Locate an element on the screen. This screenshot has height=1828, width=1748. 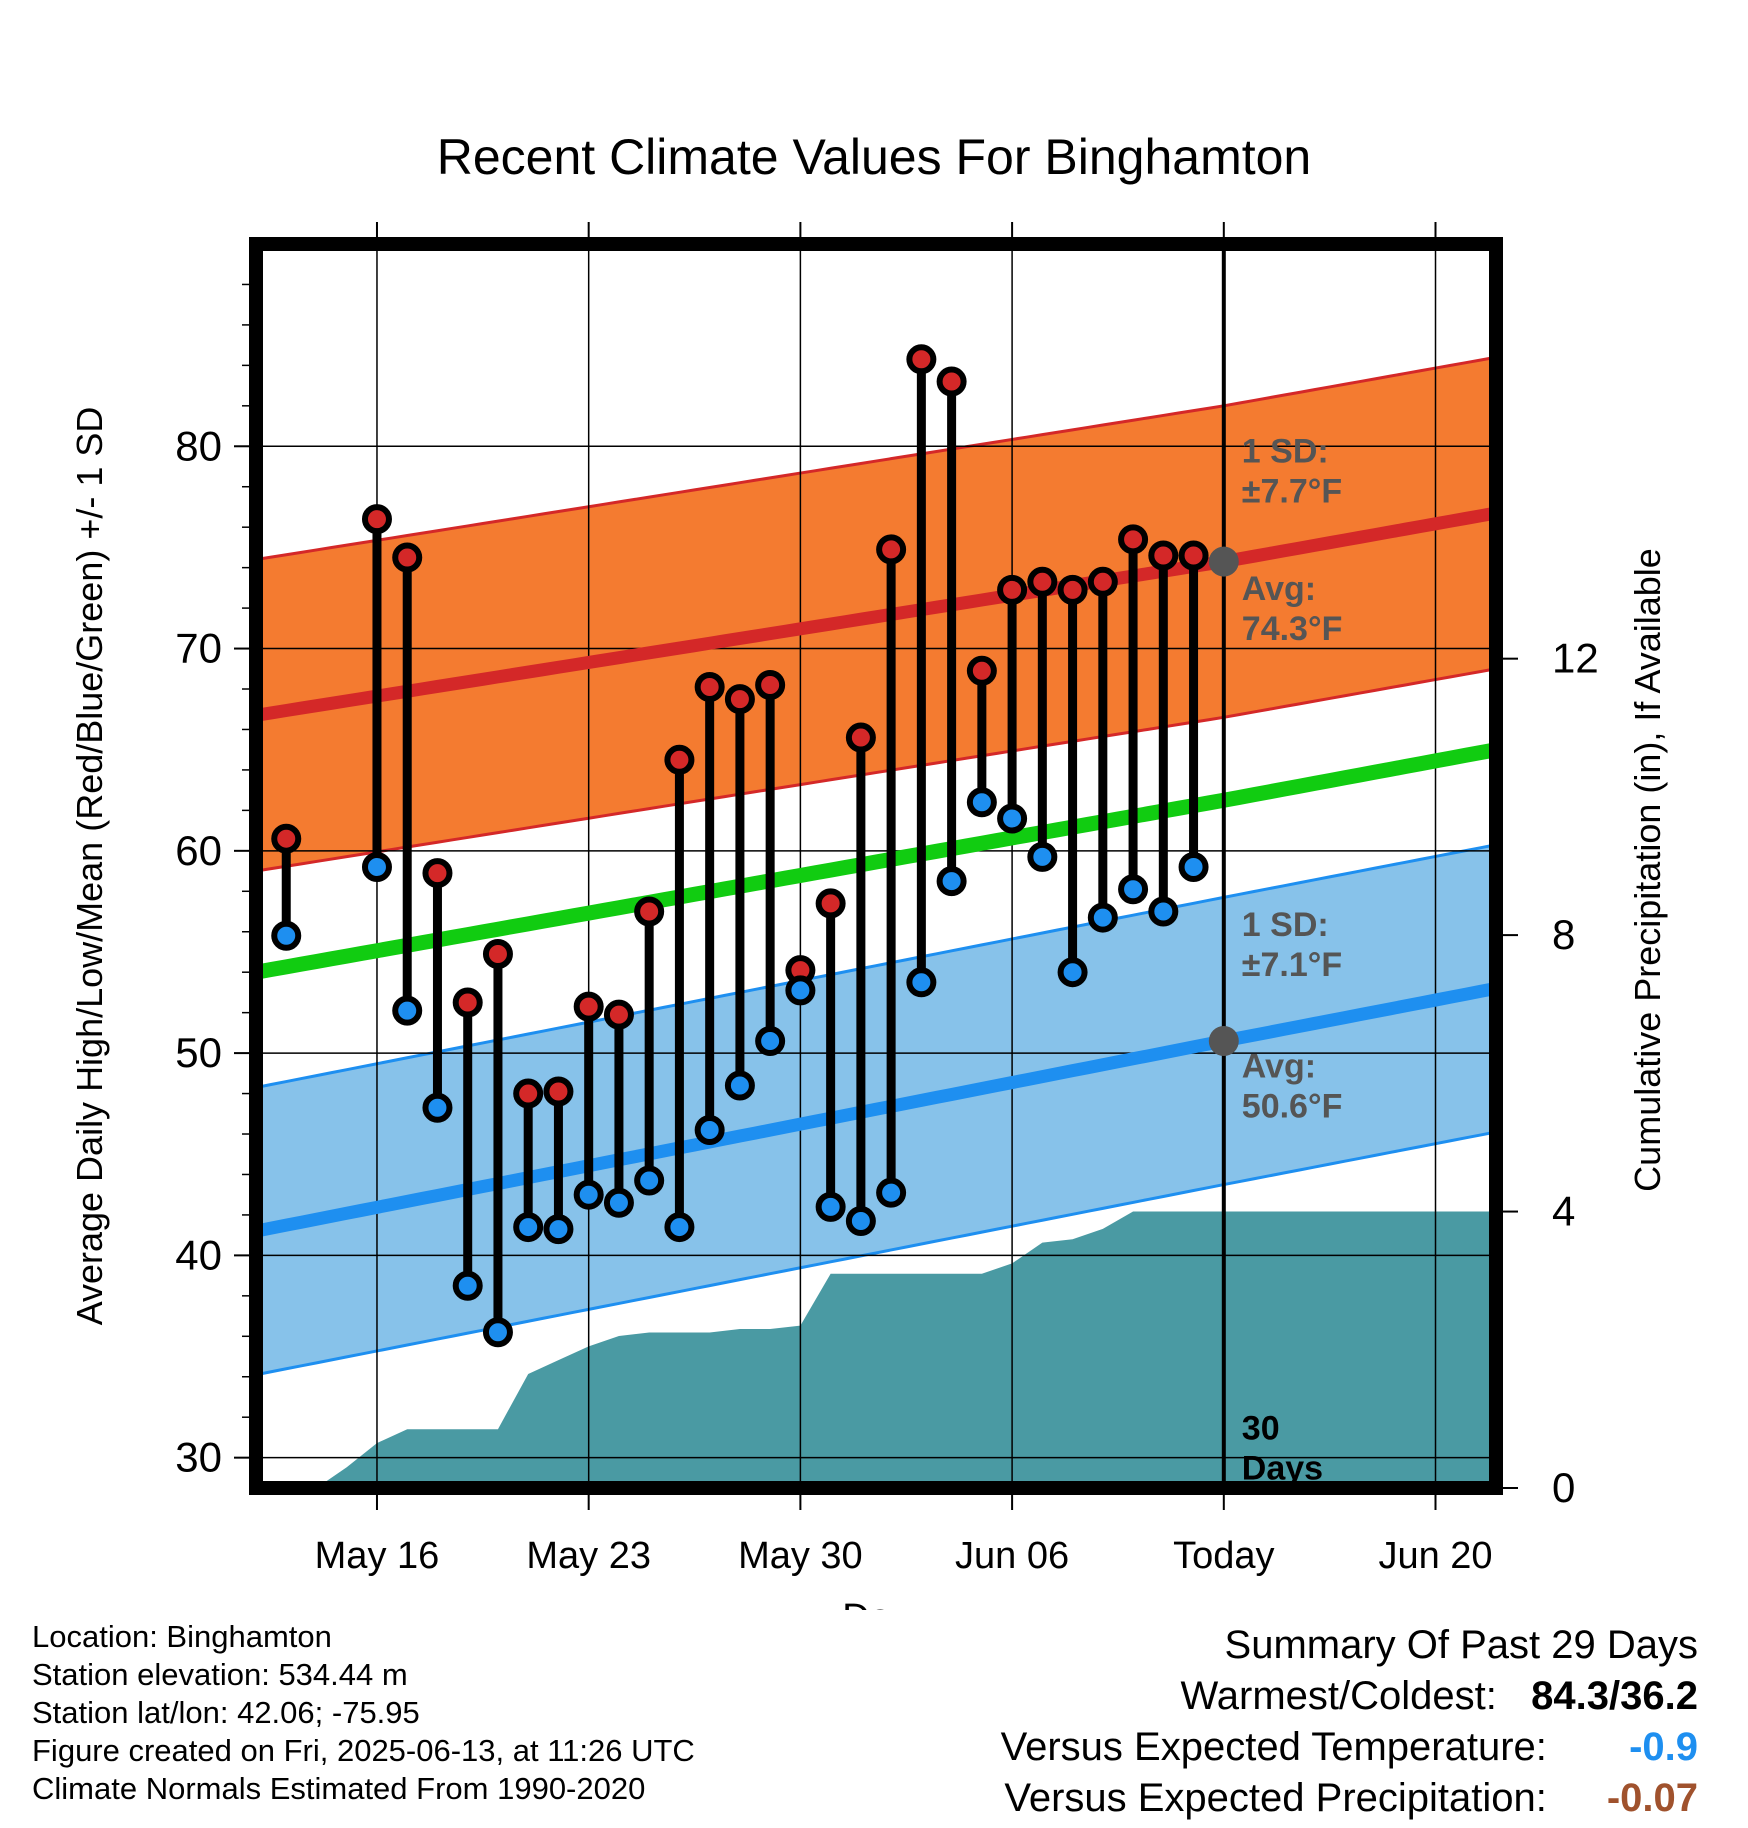
low-sd-upper-edge is located at coordinates (876, 966).